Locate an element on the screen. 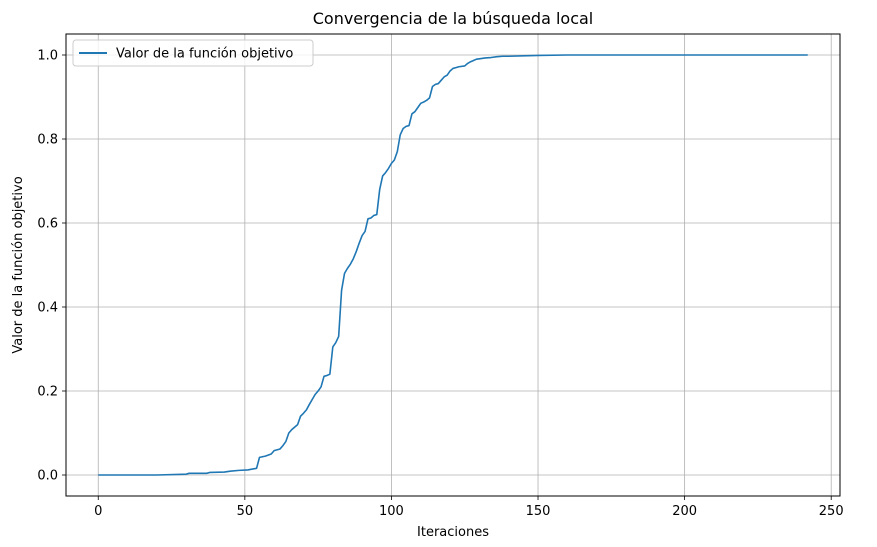  legend-box is located at coordinates (193, 53).